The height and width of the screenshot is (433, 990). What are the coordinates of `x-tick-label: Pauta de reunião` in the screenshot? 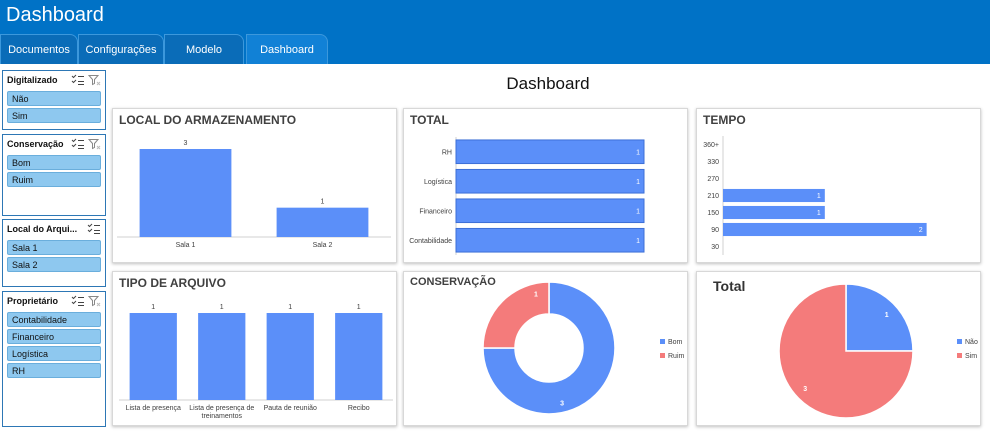 It's located at (290, 408).